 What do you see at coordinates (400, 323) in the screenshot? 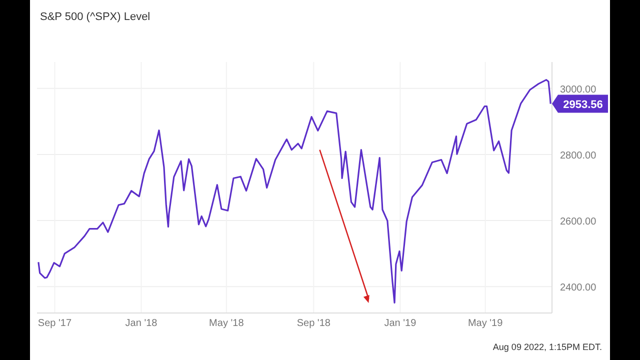
I see `x-tick-label: Jan '19` at bounding box center [400, 323].